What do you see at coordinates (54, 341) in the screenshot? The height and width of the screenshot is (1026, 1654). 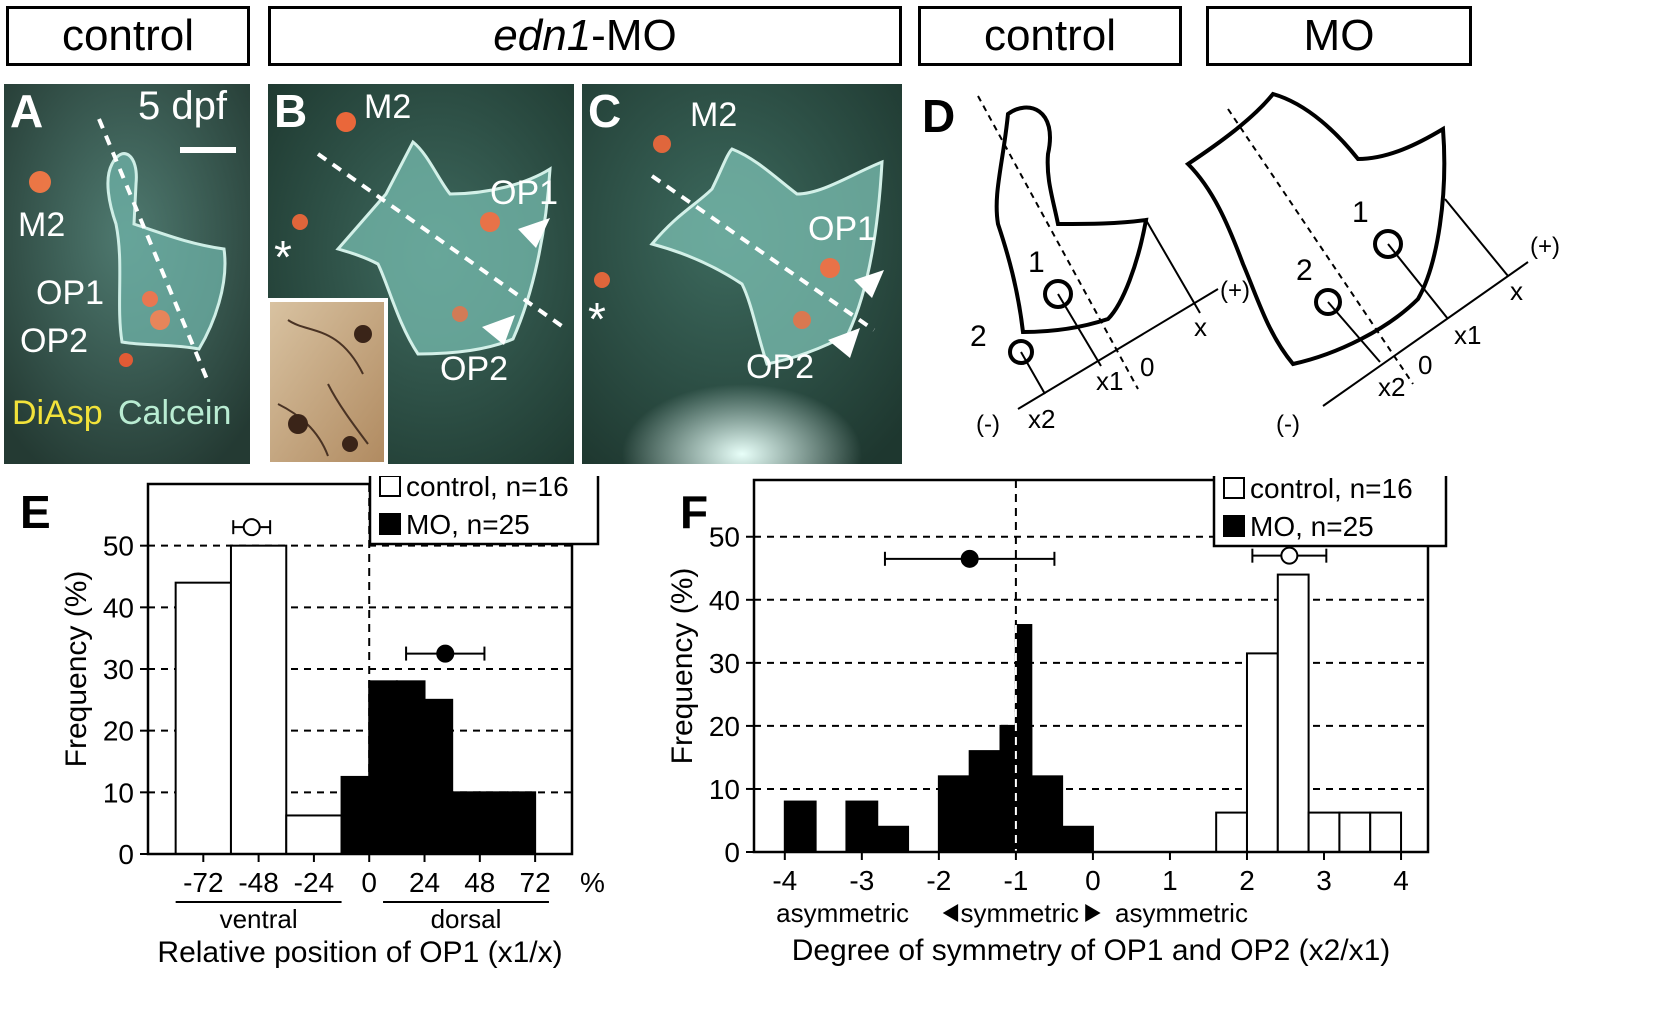 I see `panel-a-label-op2: OP2` at bounding box center [54, 341].